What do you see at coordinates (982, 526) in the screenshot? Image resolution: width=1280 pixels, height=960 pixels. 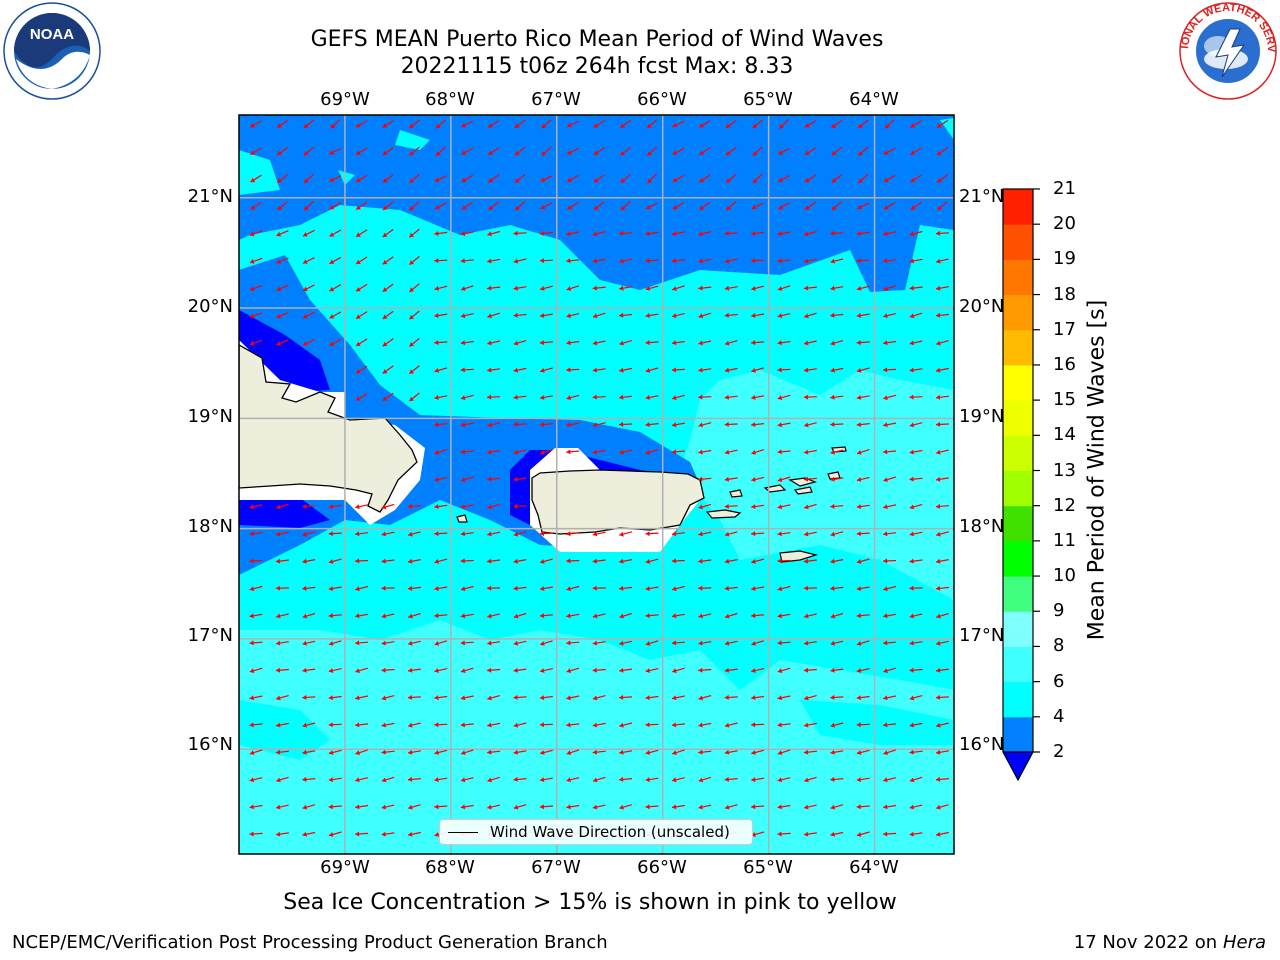 I see `lat-label-right: 18°N` at bounding box center [982, 526].